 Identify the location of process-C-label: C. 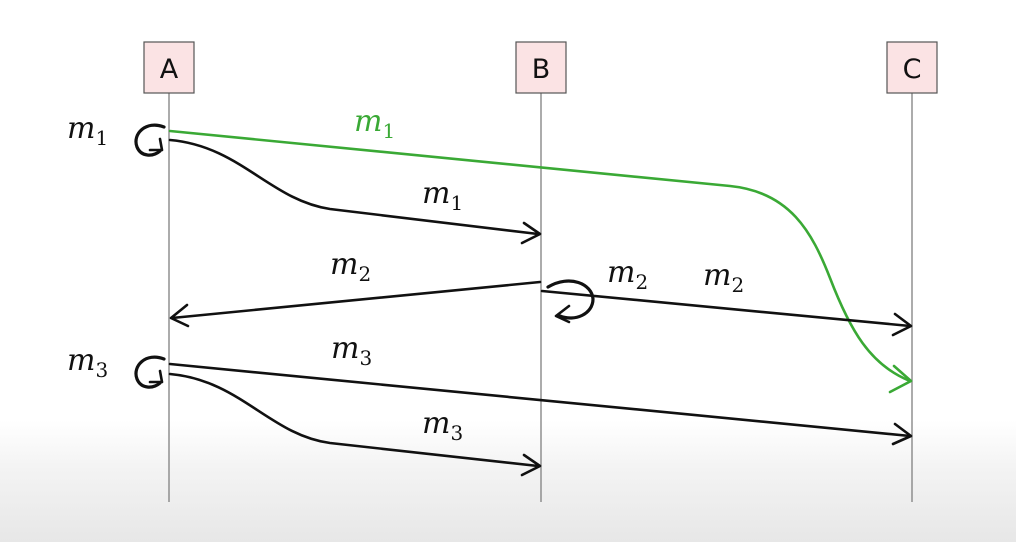
(912, 69).